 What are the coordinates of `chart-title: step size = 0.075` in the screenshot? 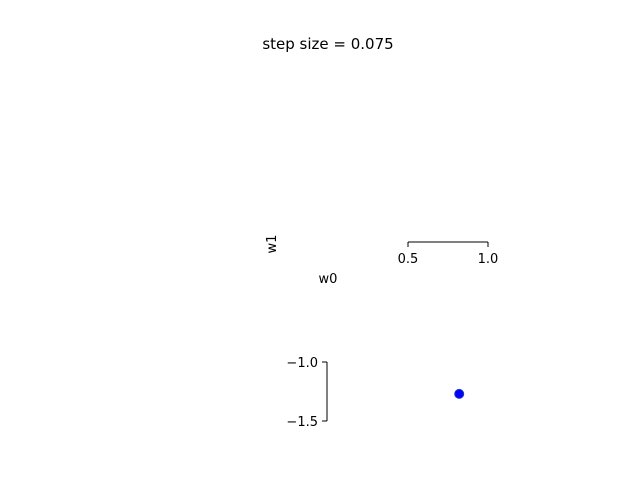 It's located at (327, 44).